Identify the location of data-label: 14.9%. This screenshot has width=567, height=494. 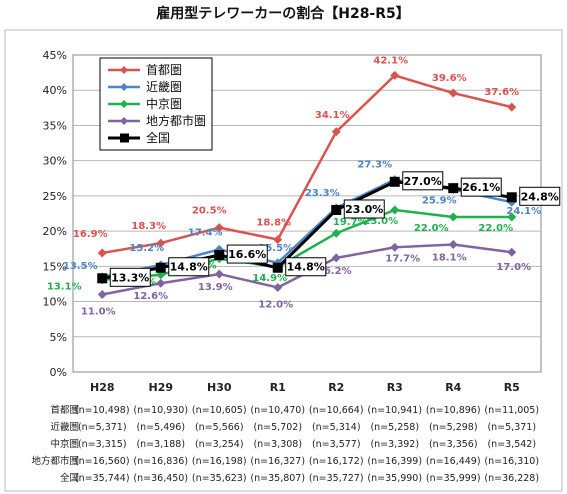
(269, 278).